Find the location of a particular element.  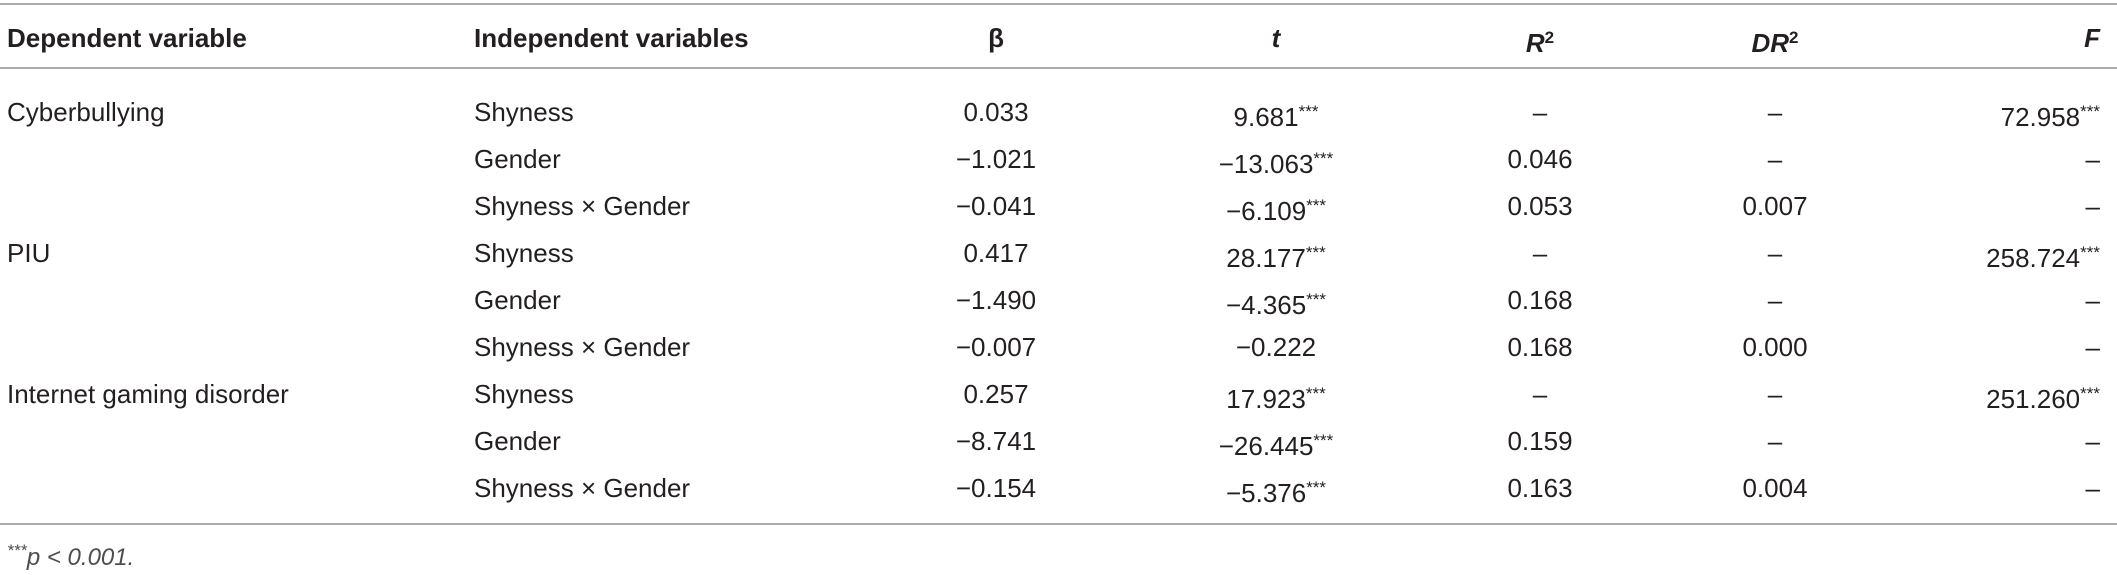

value-cell: 0.033 is located at coordinates (995, 112).